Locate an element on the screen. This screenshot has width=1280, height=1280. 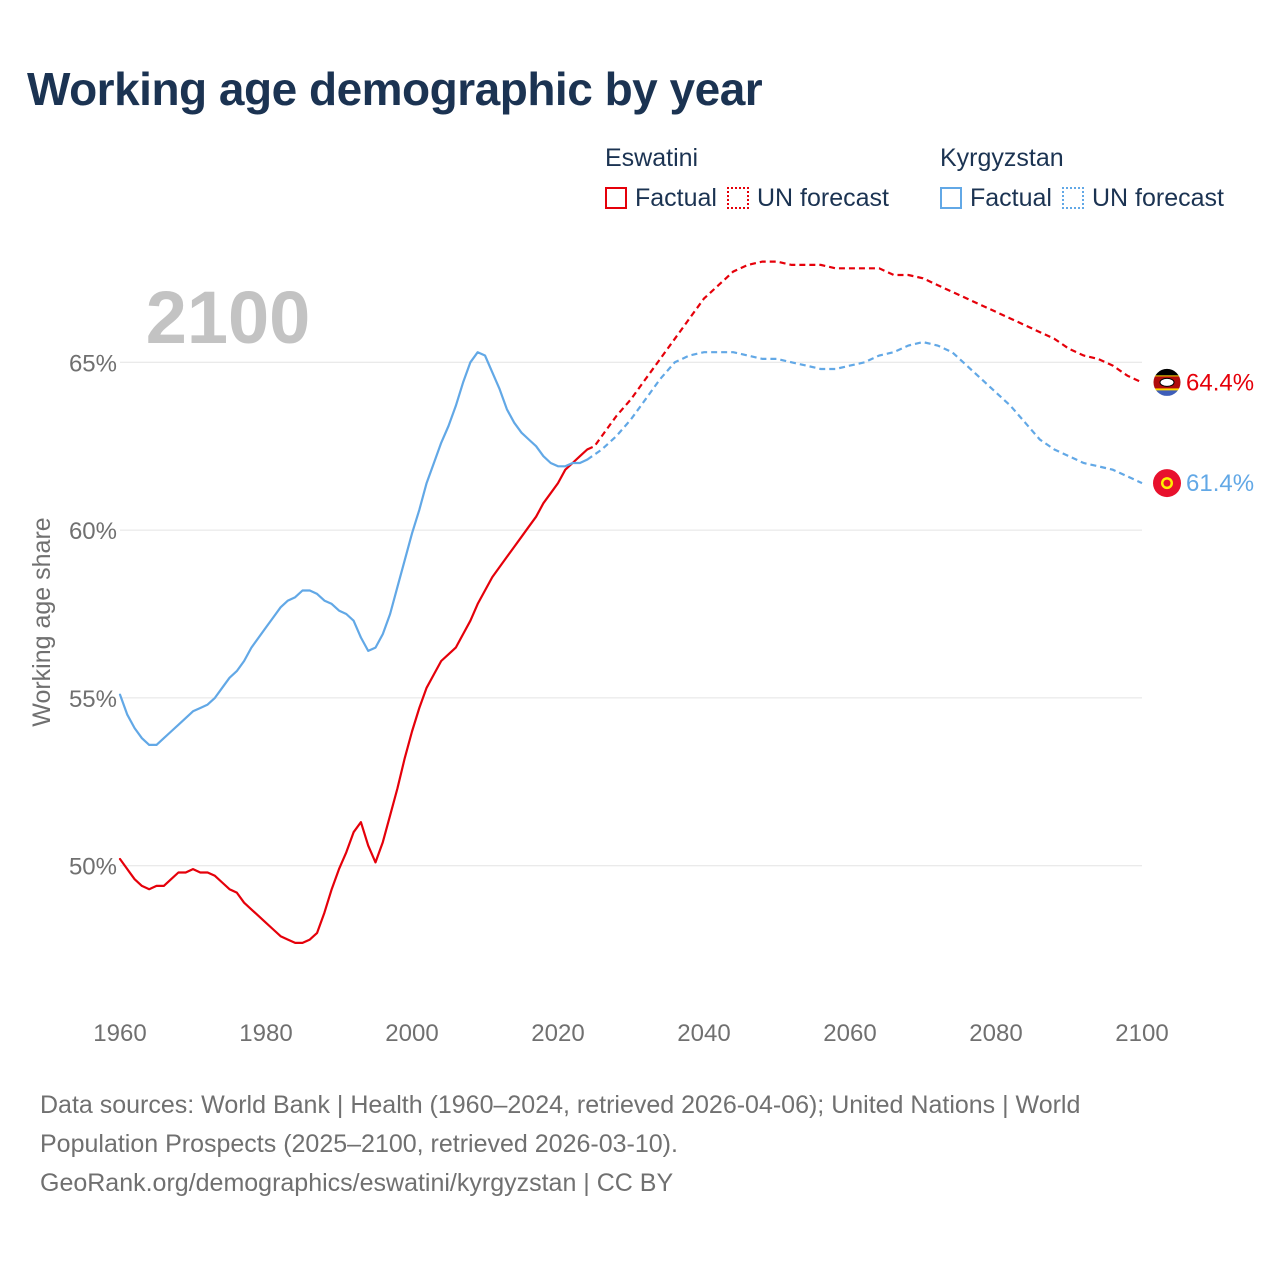
kyrgyzstan-factual-line is located at coordinates (353, 548).